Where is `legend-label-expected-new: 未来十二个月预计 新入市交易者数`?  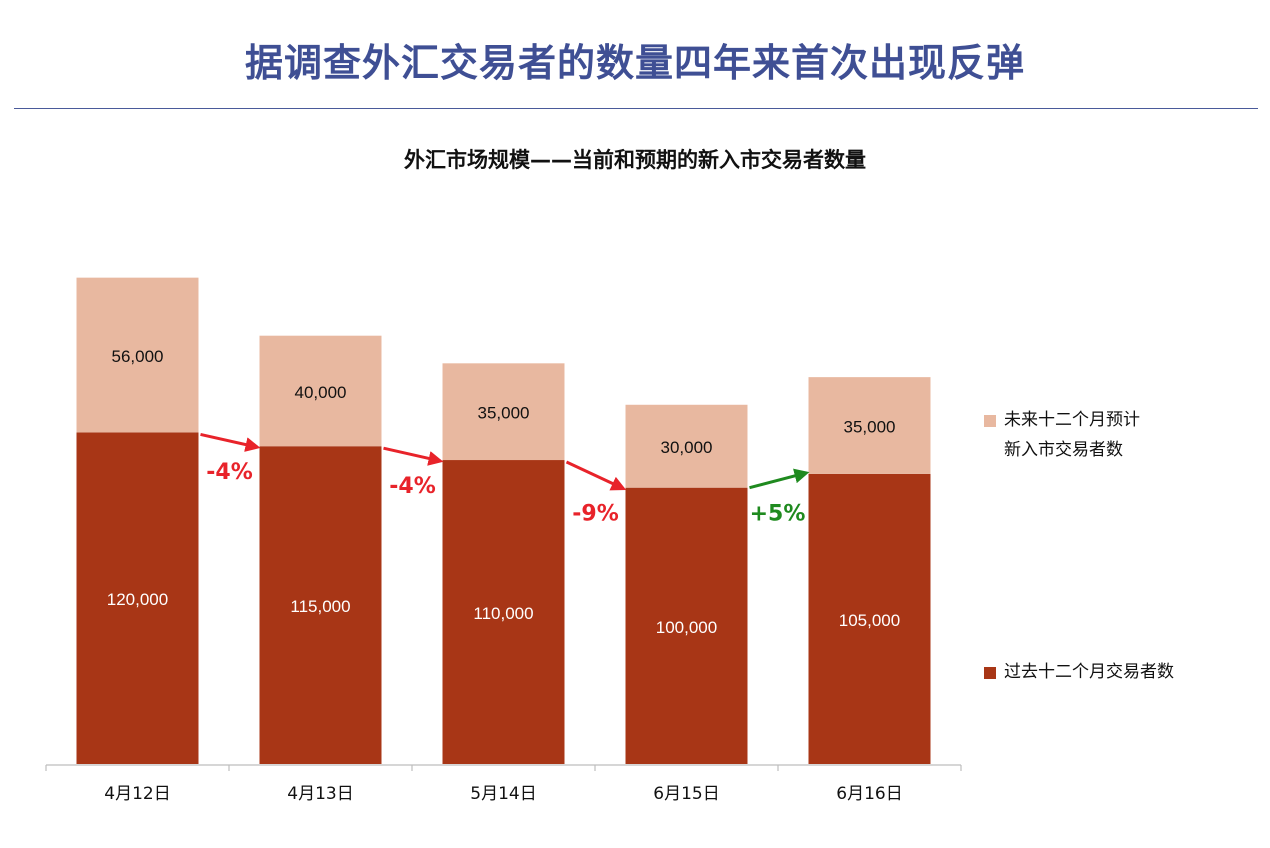
legend-label-expected-new: 未来十二个月预计 新入市交易者数 is located at coordinates (1072, 435).